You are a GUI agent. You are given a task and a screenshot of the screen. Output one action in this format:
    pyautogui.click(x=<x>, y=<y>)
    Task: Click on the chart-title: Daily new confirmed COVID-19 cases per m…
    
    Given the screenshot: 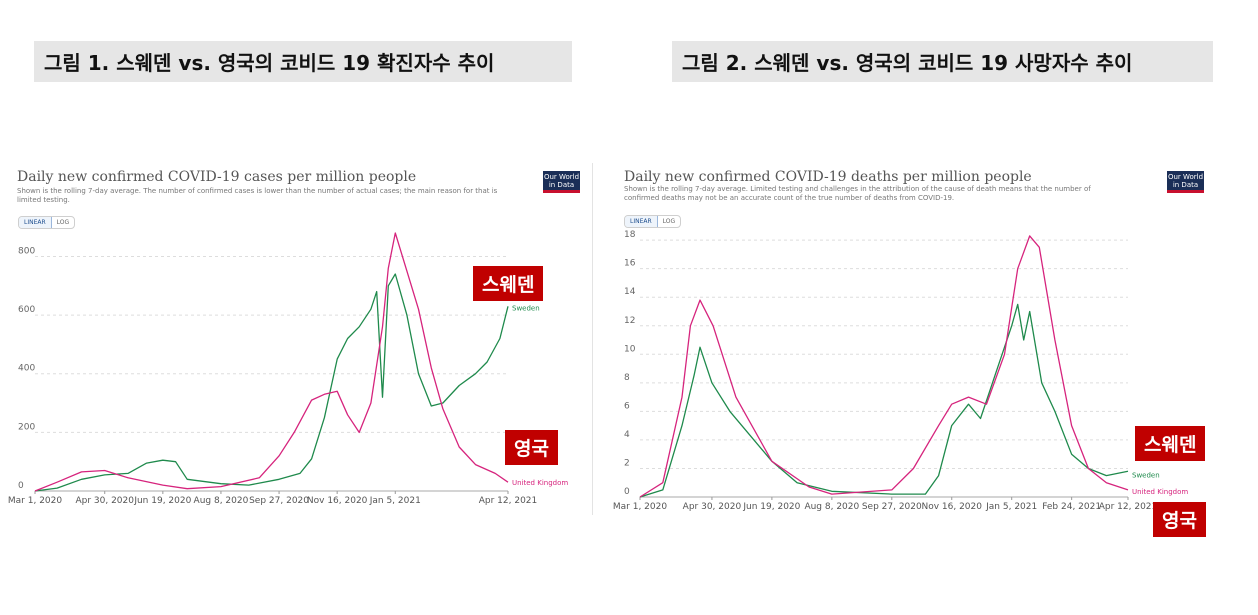 What is the action you would take?
    pyautogui.click(x=217, y=177)
    